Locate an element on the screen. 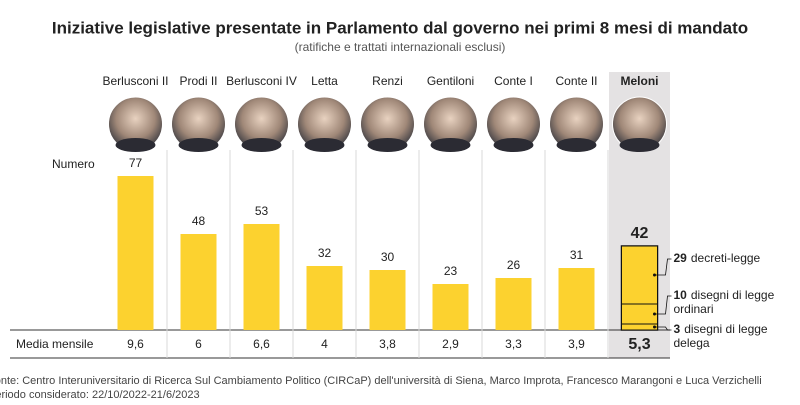 The width and height of the screenshot is (800, 405). category-label: Letta is located at coordinates (324, 81).